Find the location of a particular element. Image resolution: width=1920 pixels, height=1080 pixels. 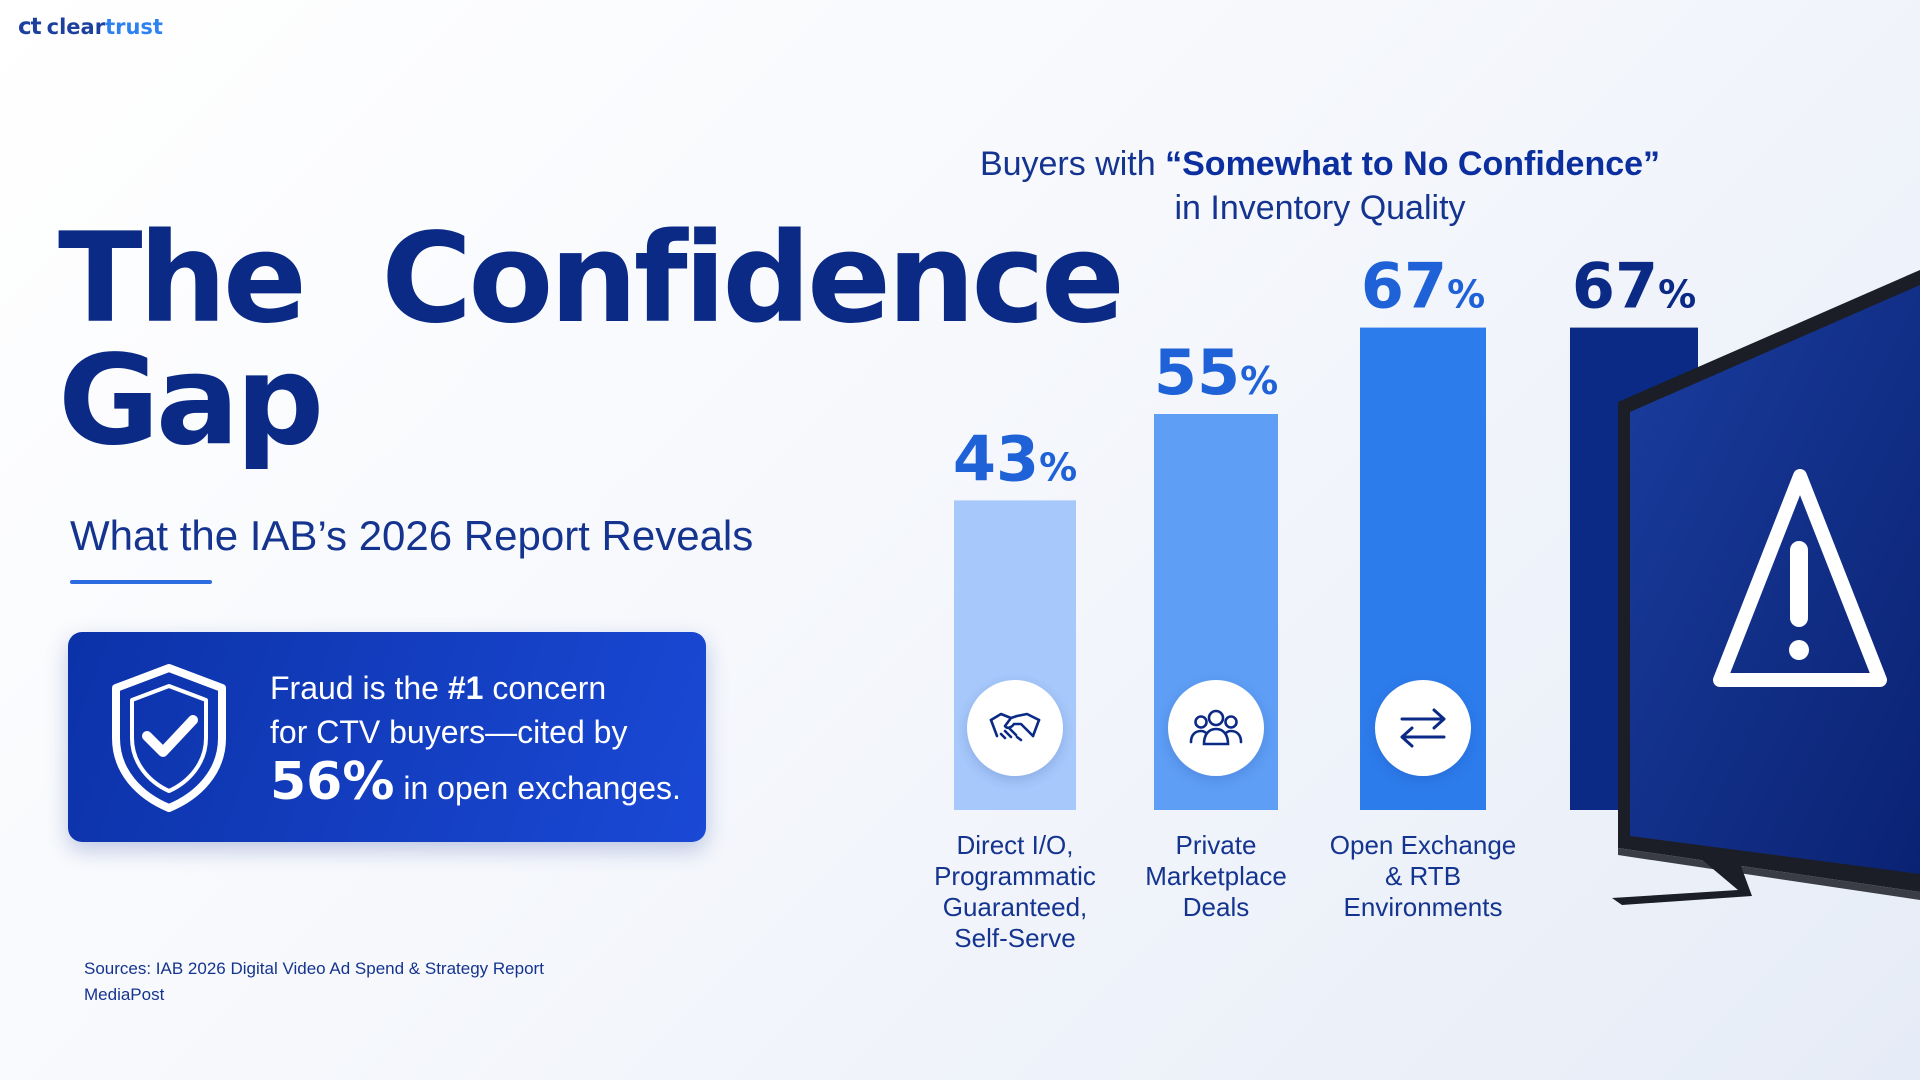

source-line-2: MediaPost is located at coordinates (124, 994).